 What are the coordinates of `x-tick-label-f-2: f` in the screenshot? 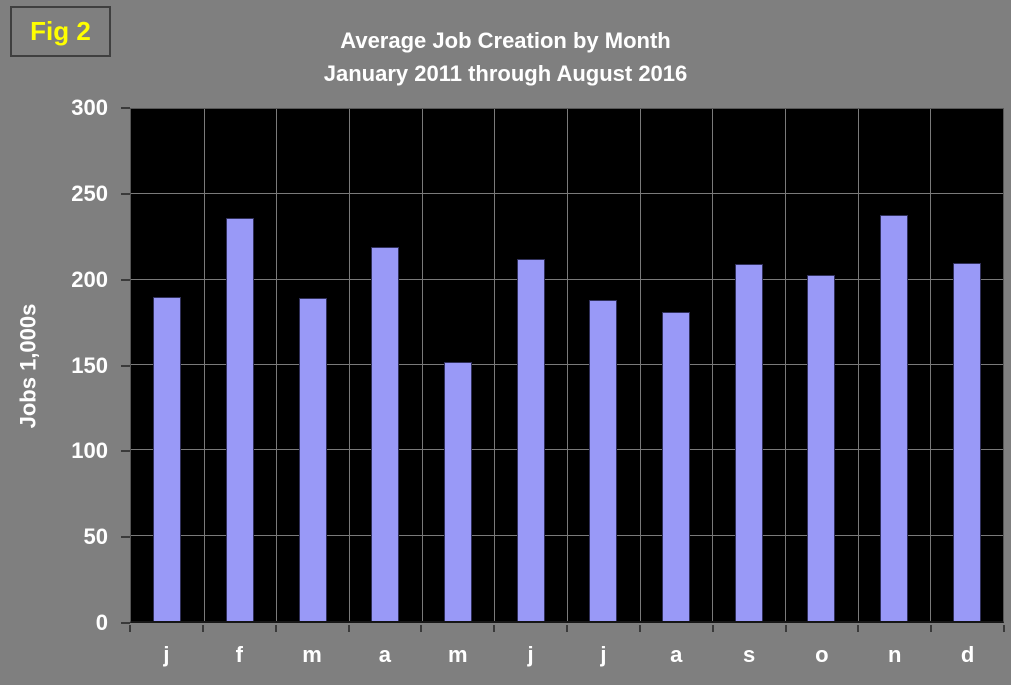 It's located at (239, 654).